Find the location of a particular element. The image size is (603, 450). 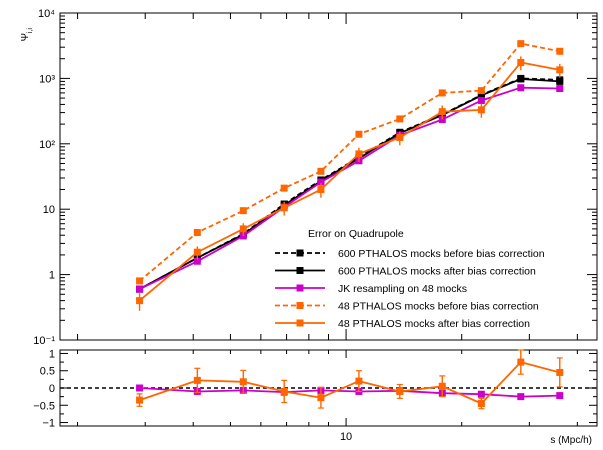

y-tick-label: 10² is located at coordinates (47, 145).